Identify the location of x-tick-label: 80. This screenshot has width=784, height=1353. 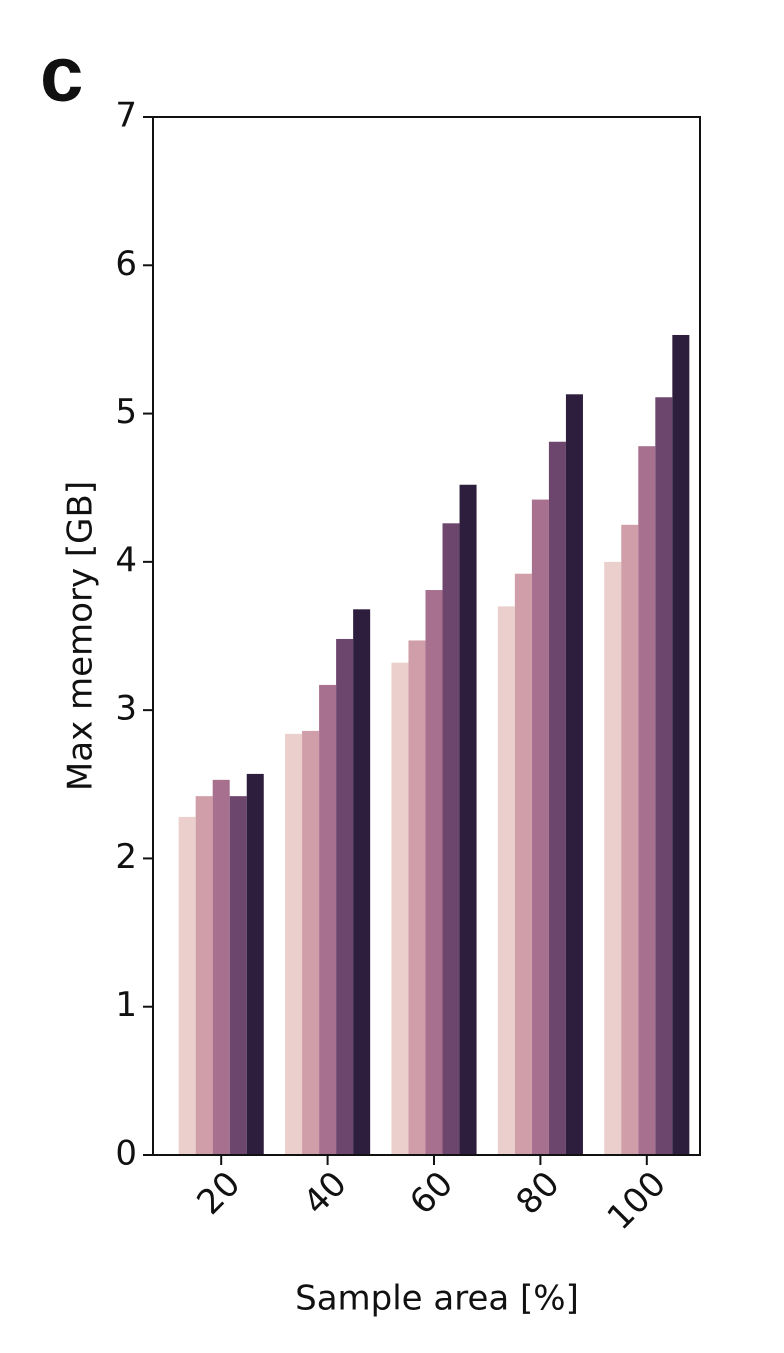
(538, 1193).